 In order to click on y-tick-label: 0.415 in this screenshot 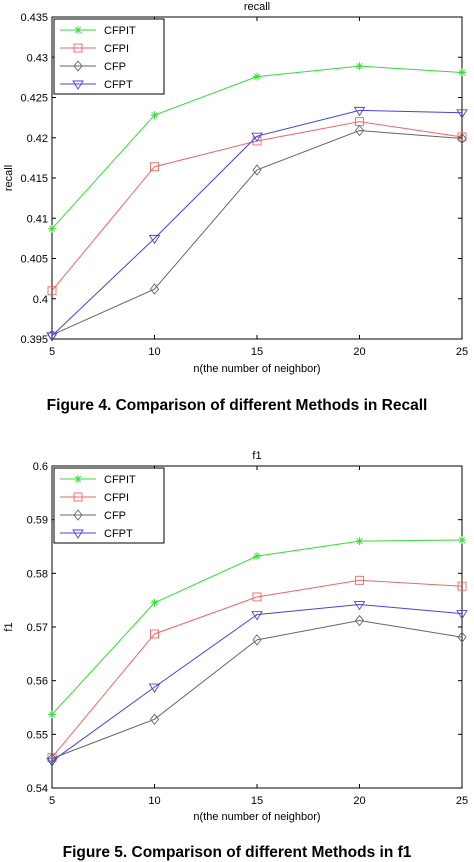, I will do `click(34, 179)`.